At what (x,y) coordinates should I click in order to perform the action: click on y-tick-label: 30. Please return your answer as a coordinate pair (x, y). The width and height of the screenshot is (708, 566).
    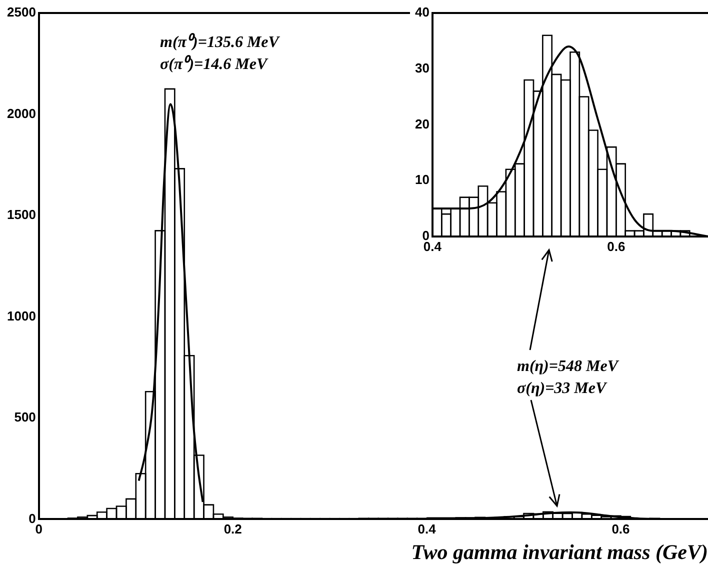
    Looking at the image, I should click on (422, 68).